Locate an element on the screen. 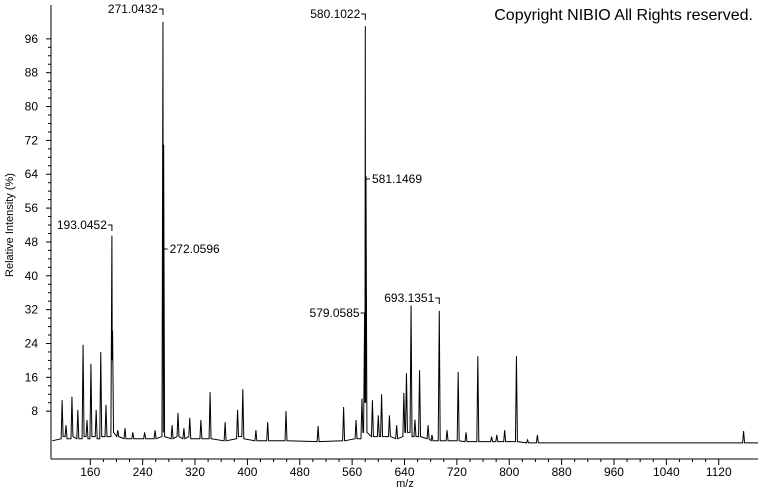 This screenshot has width=760, height=492. y-tick-label: 56 is located at coordinates (32, 208).